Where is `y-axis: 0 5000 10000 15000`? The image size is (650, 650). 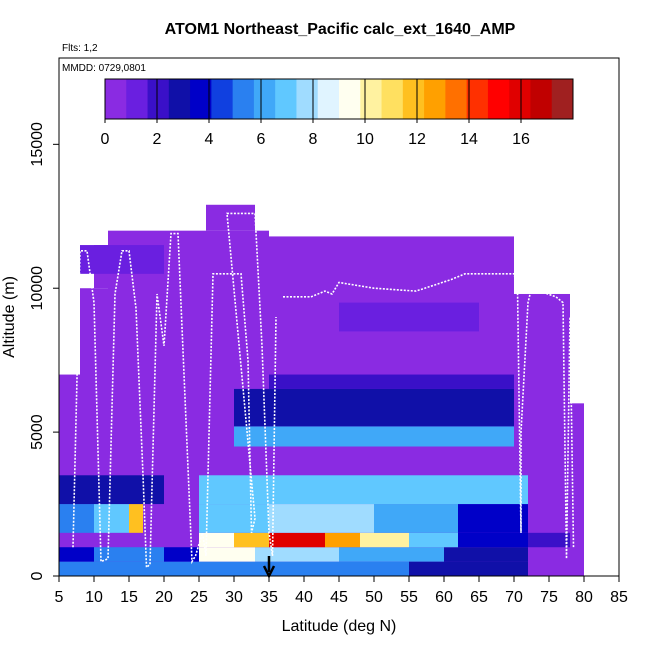
y-axis: 0 5000 10000 15000 is located at coordinates (44, 319).